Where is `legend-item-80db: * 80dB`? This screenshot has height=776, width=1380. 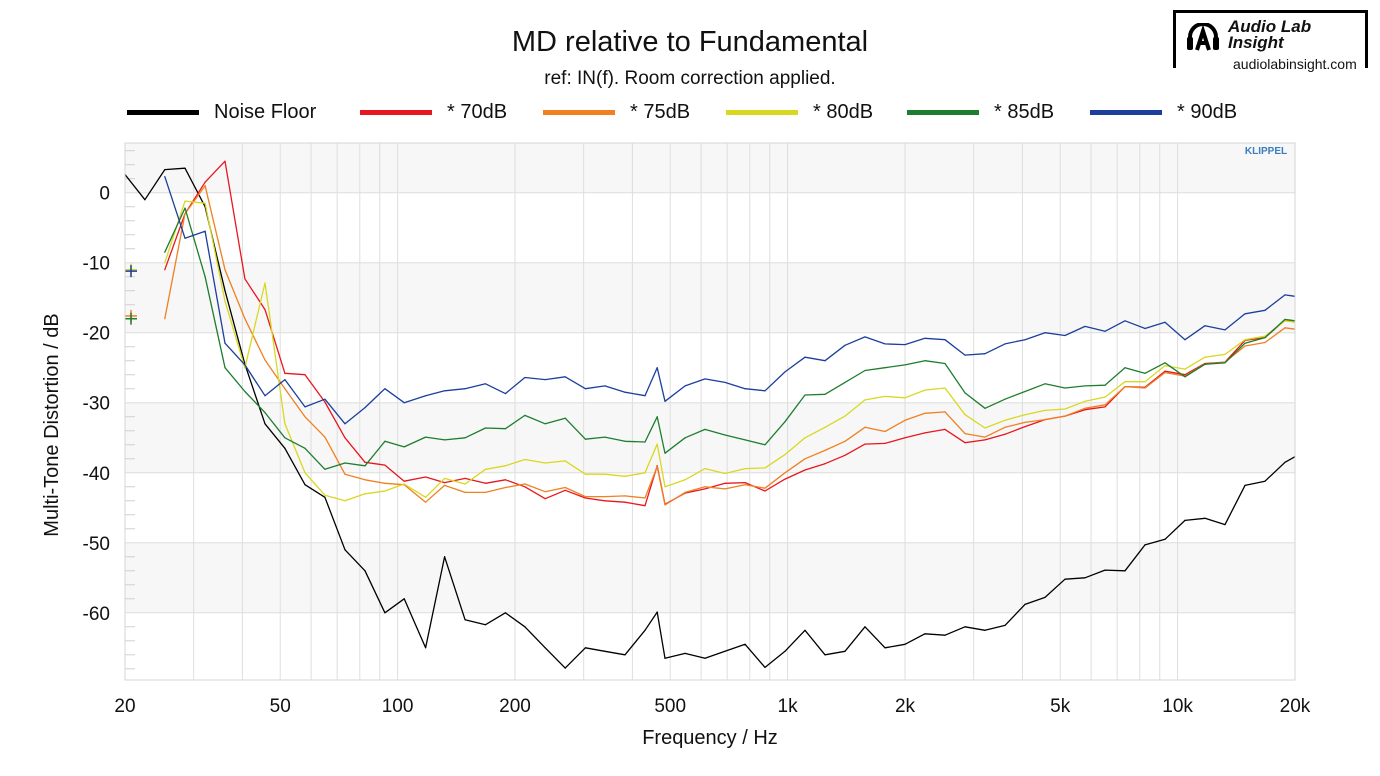
legend-item-80db: * 80dB is located at coordinates (799, 112).